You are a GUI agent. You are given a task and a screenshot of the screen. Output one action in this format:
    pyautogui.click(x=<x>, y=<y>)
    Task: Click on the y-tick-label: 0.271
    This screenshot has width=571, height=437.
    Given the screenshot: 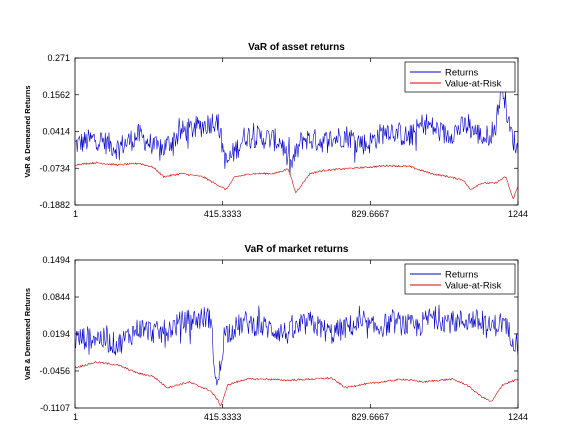 What is the action you would take?
    pyautogui.click(x=58, y=58)
    